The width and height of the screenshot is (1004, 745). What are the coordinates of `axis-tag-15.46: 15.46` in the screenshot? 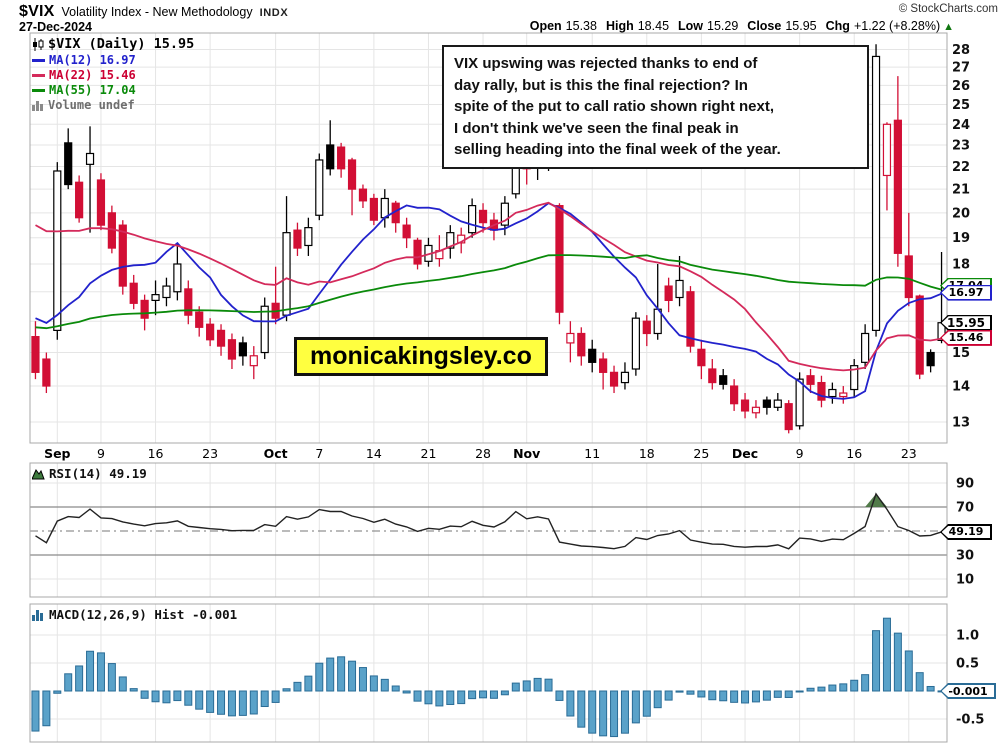 It's located at (966, 337).